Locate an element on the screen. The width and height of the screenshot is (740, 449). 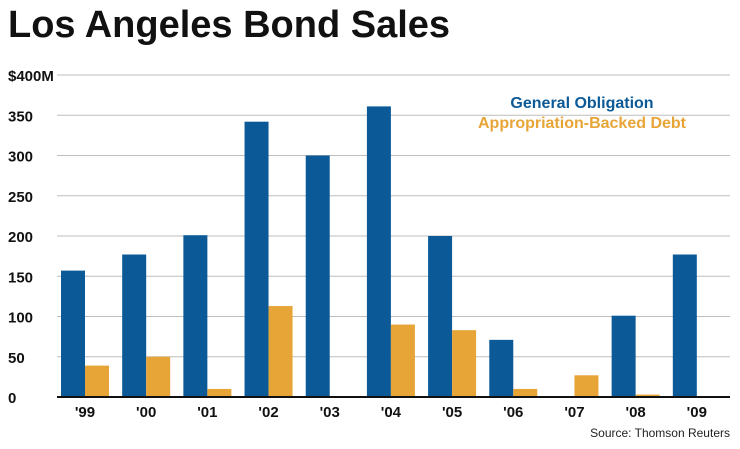
y-tick-label: 150 is located at coordinates (20, 277).